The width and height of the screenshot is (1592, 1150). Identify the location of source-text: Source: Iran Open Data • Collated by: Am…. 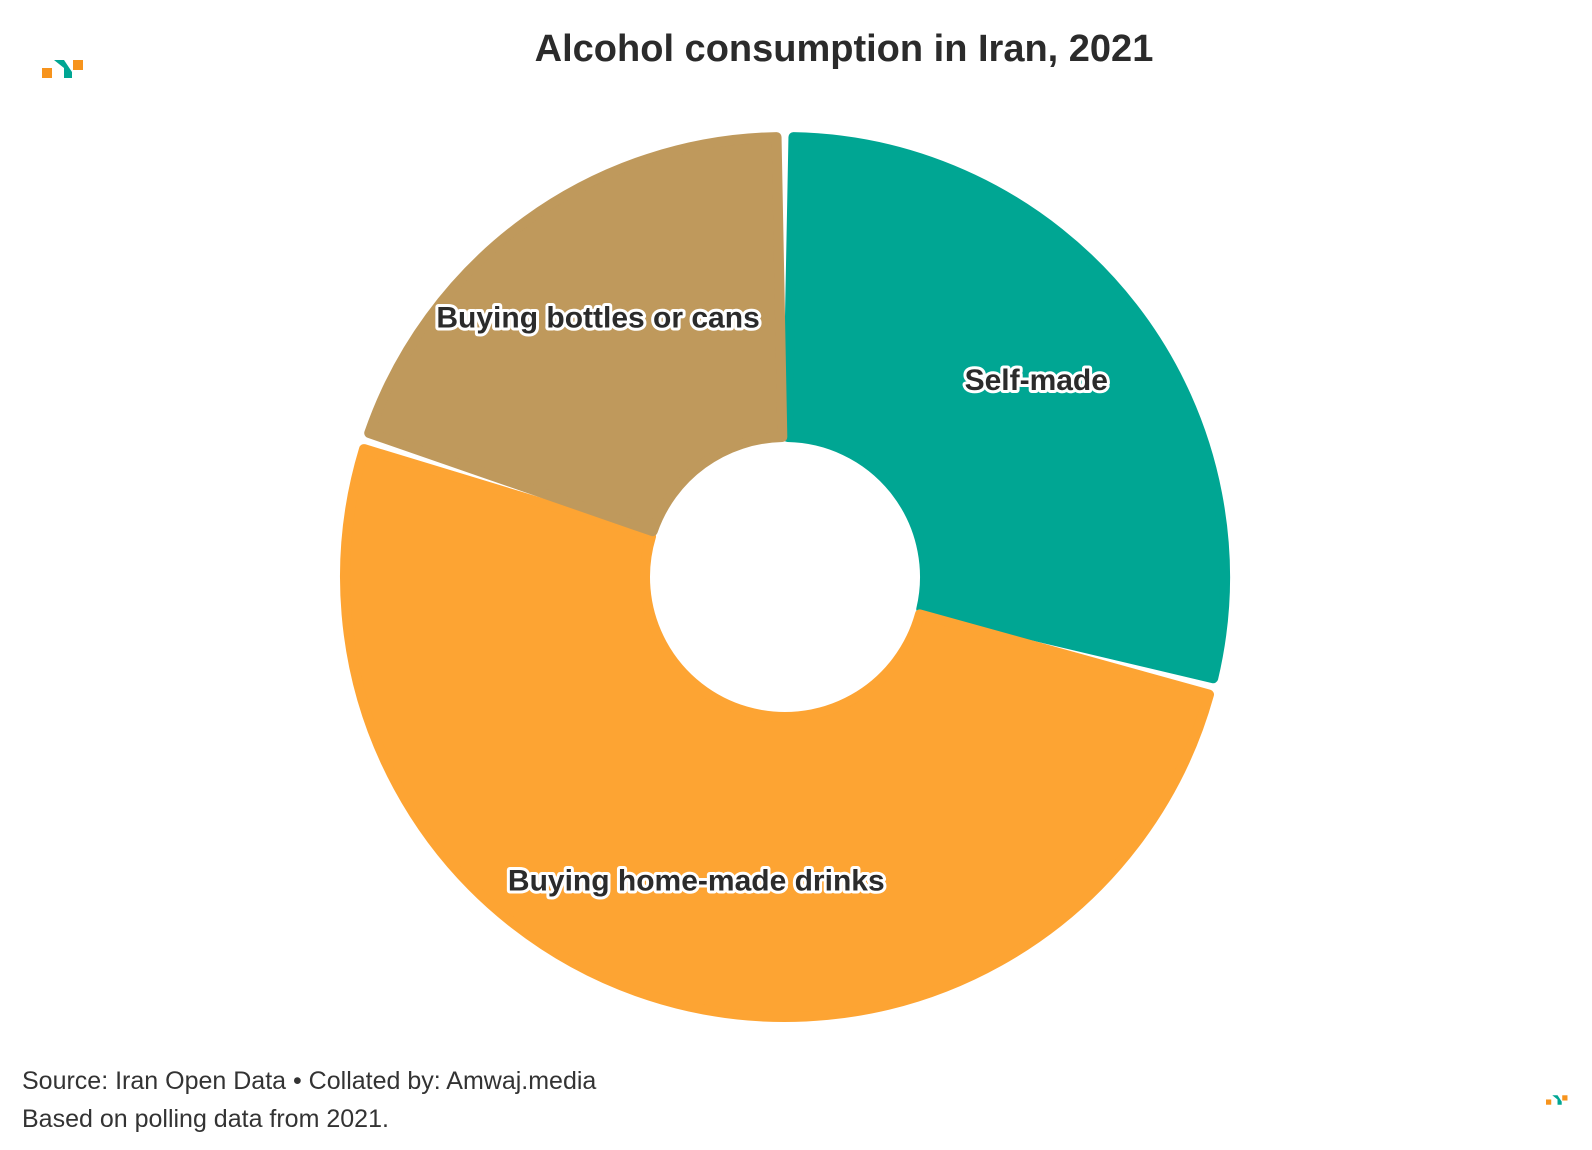
(309, 1081).